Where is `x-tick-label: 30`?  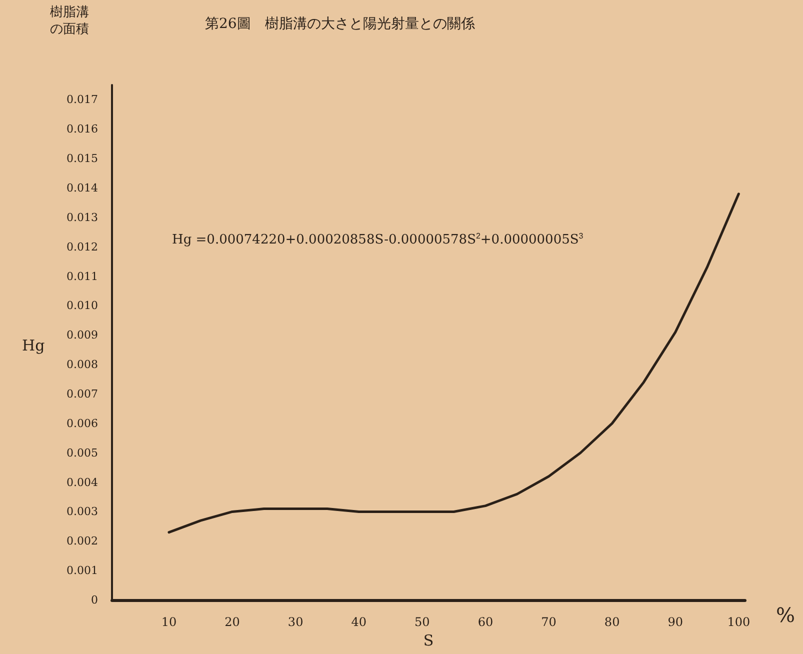 x-tick-label: 30 is located at coordinates (296, 622).